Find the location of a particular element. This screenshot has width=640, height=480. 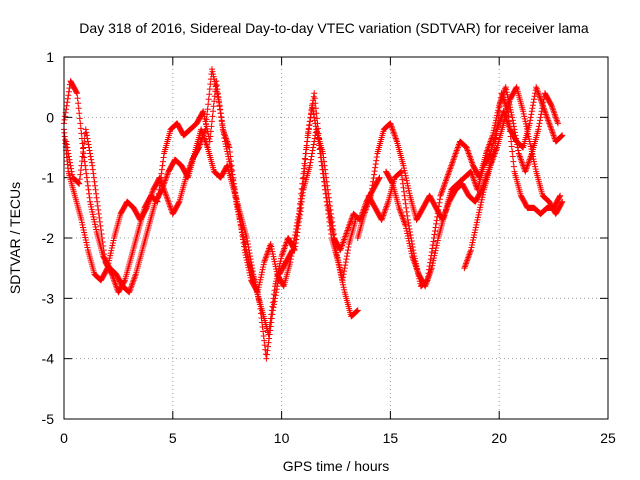

y-tick-label: -3 is located at coordinates (48, 298).